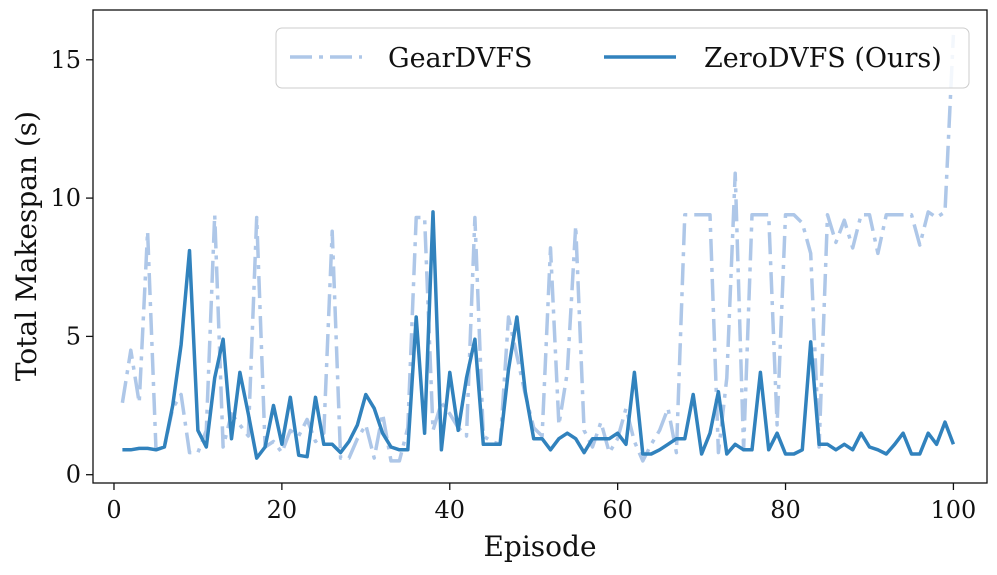 The image size is (997, 575). Describe the element at coordinates (539, 546) in the screenshot. I see `x-axis-label: Episode` at that location.